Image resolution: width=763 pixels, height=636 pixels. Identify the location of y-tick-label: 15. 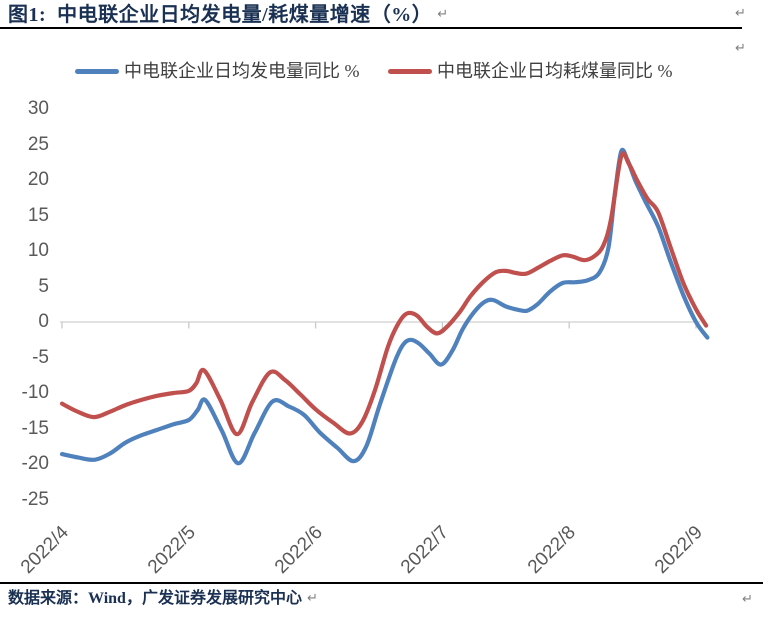
(38, 215).